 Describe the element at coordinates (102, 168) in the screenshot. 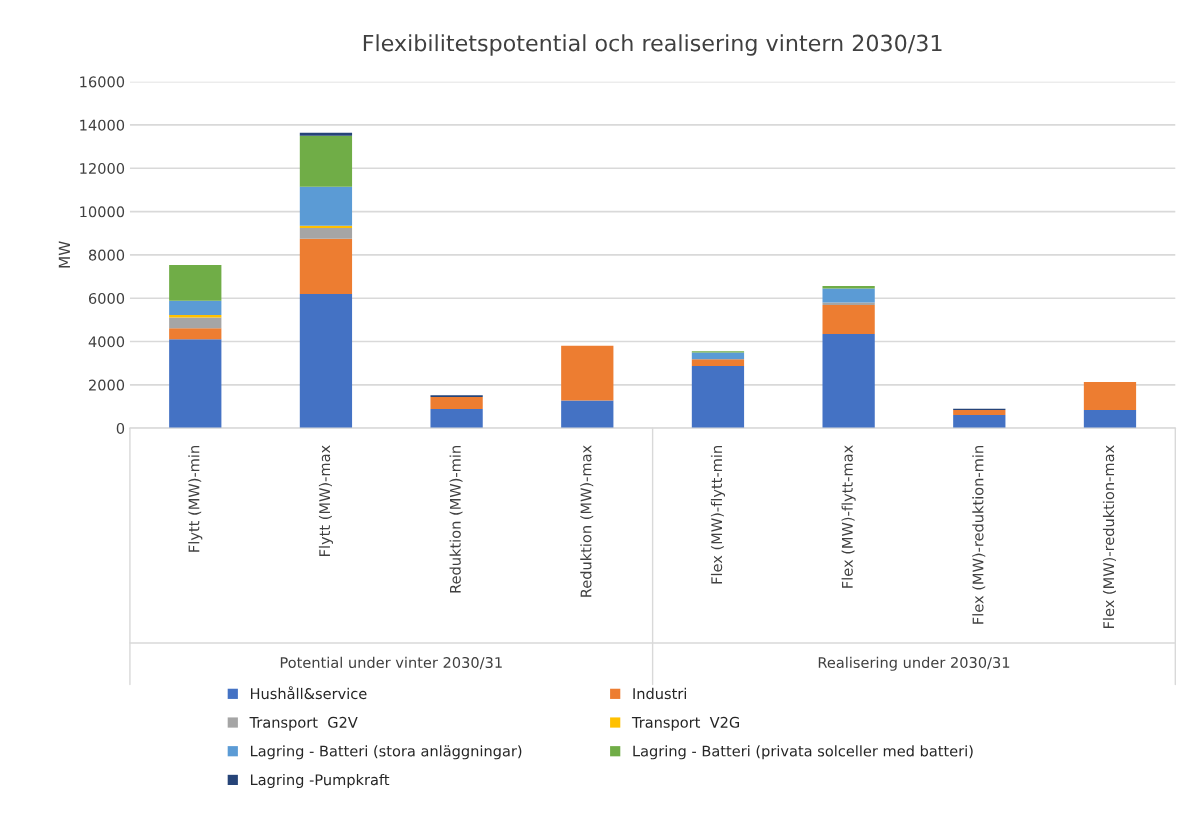

I see `y-tick-label: 12000` at that location.